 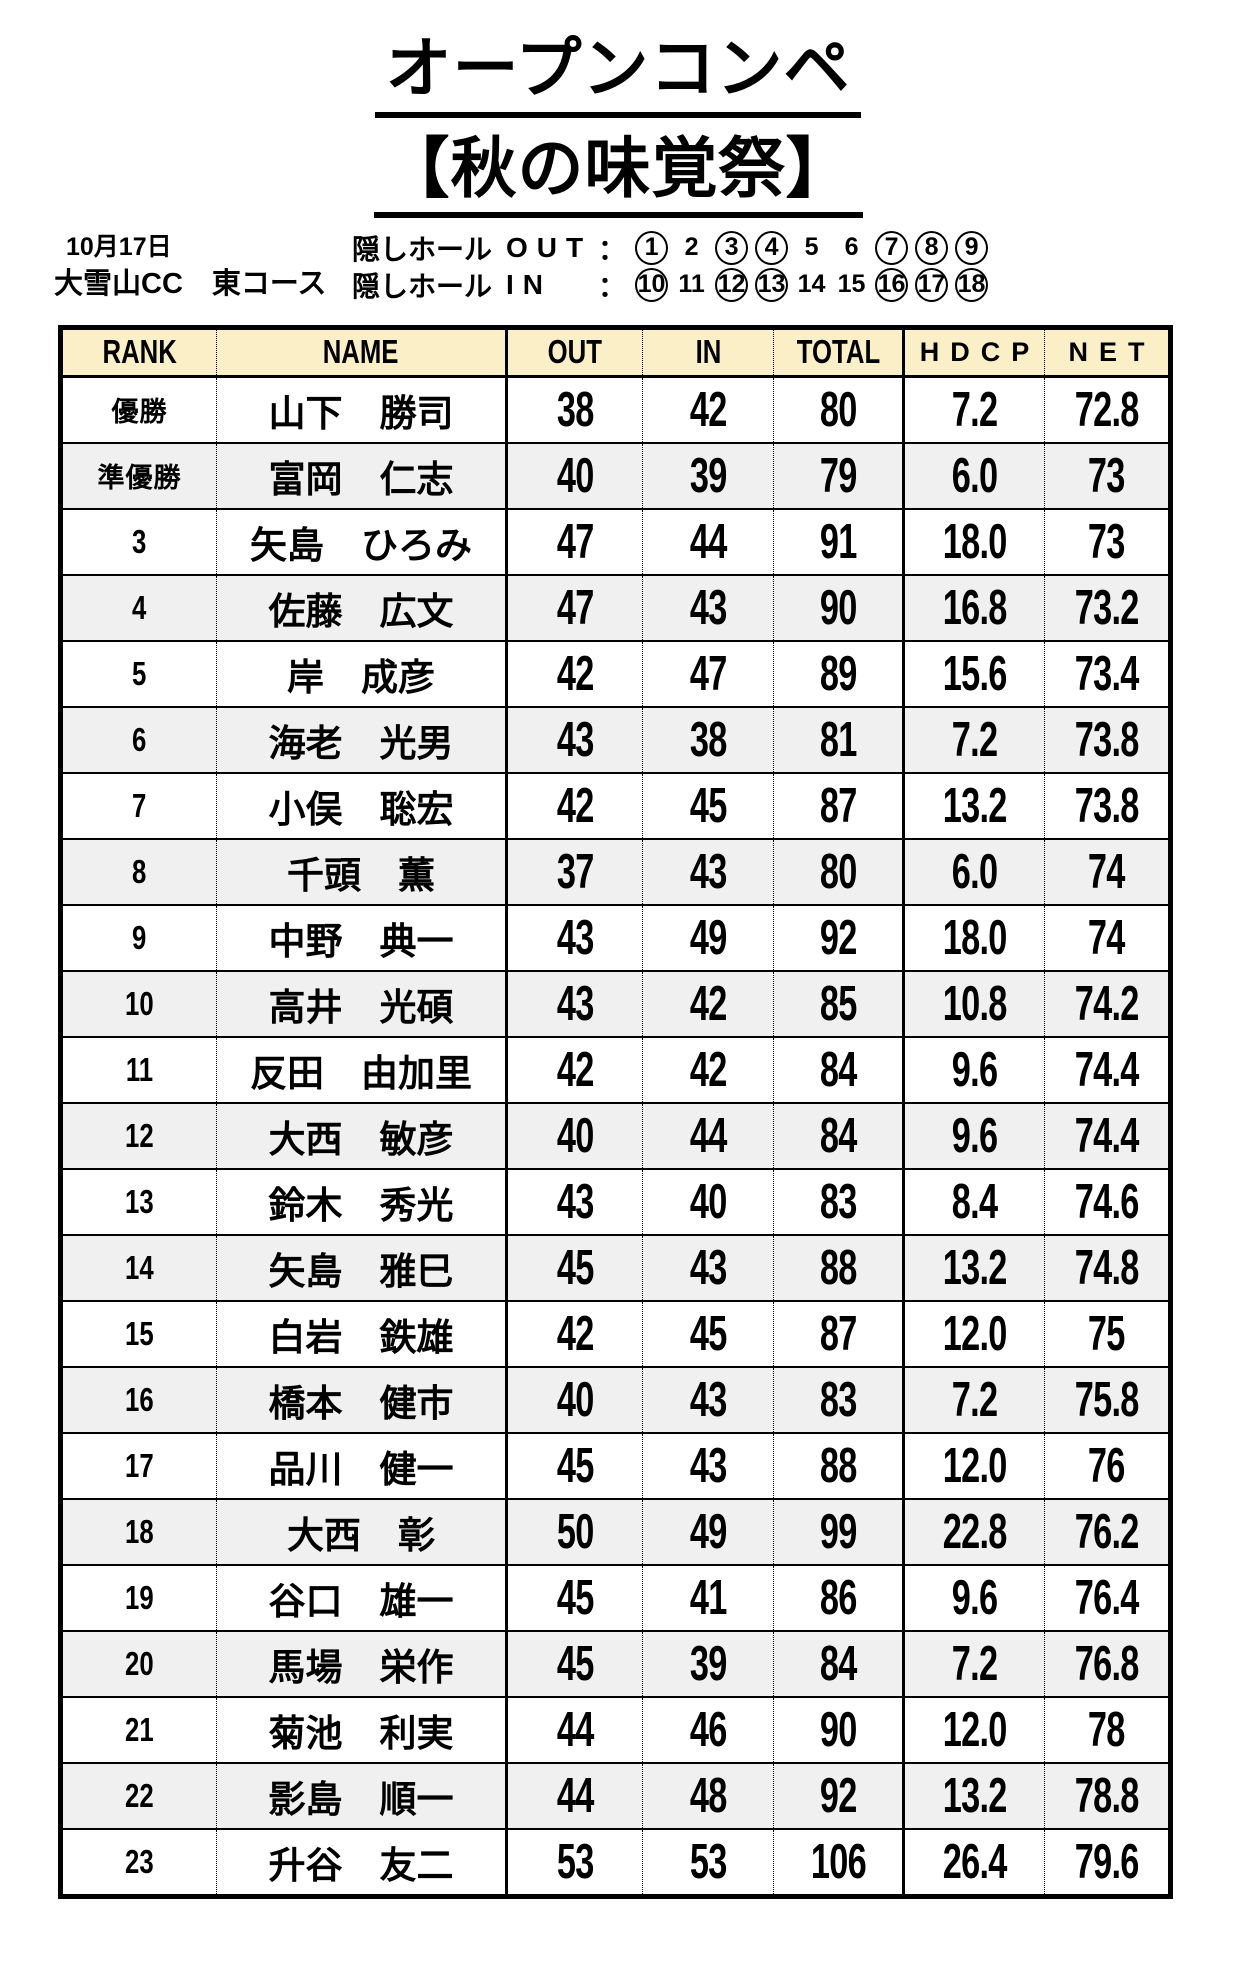 I want to click on hidden-hole-number-circled: 7, so click(x=892, y=247).